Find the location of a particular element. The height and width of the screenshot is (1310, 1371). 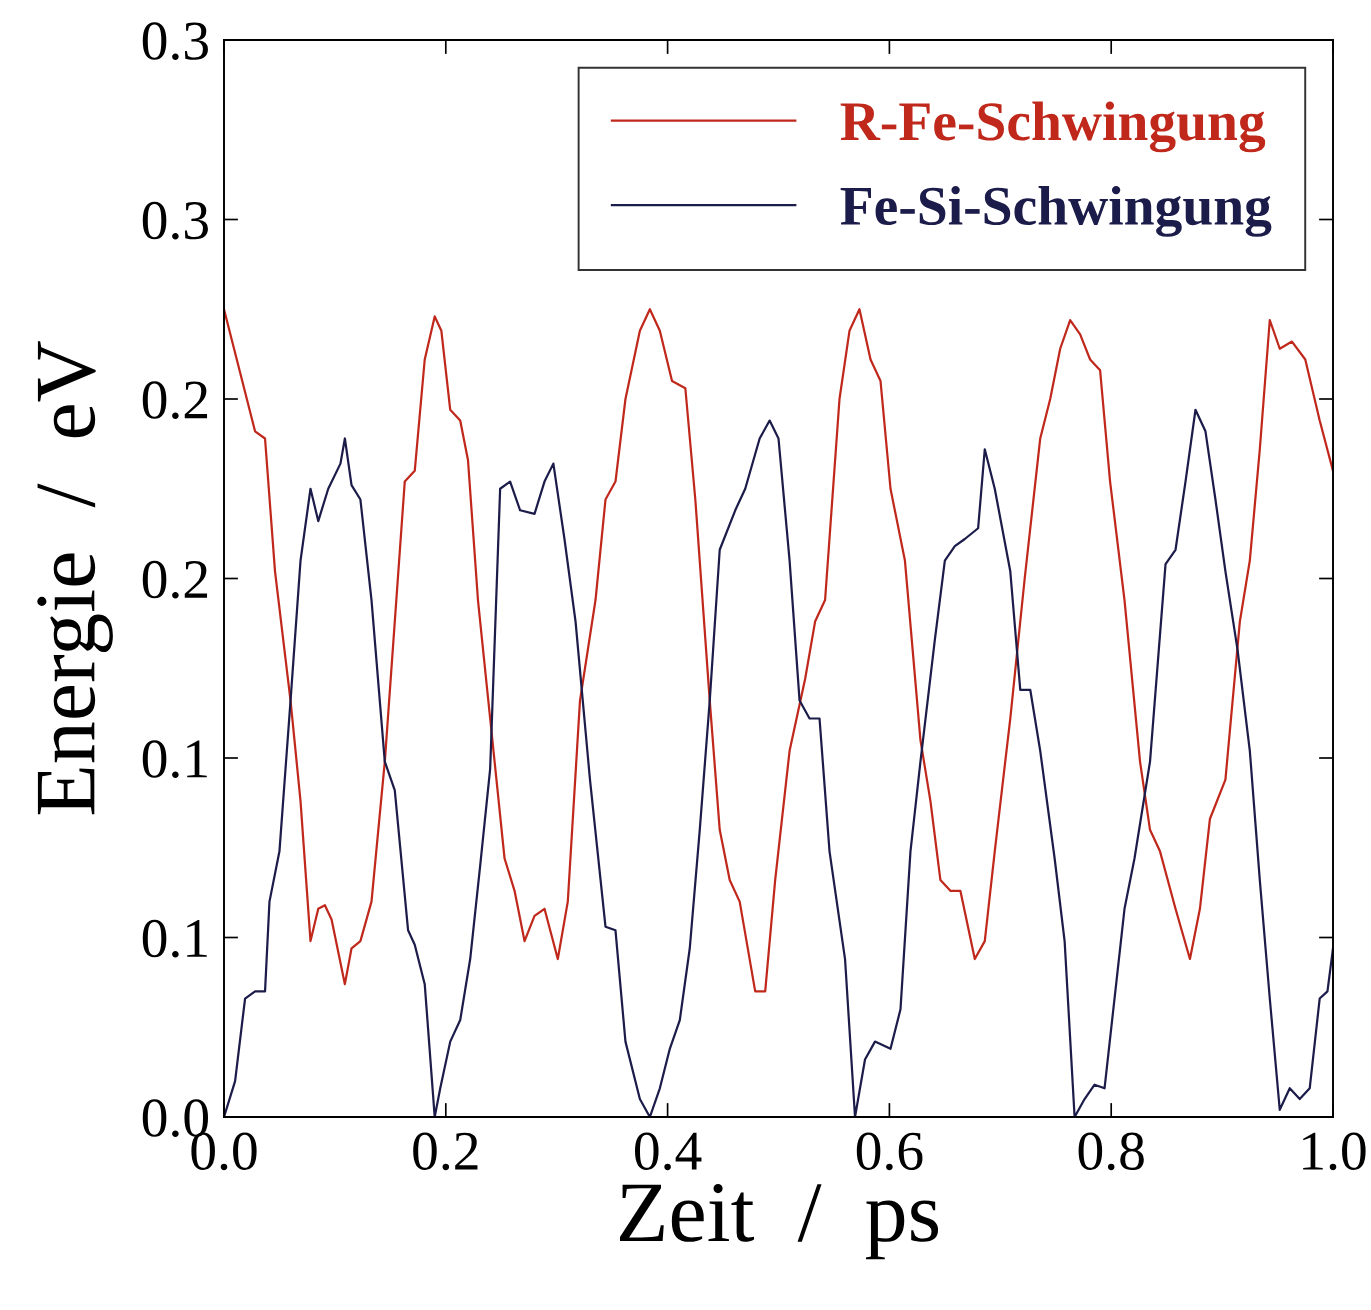

y-axis-title: Energie / eV is located at coordinates (75, 578).